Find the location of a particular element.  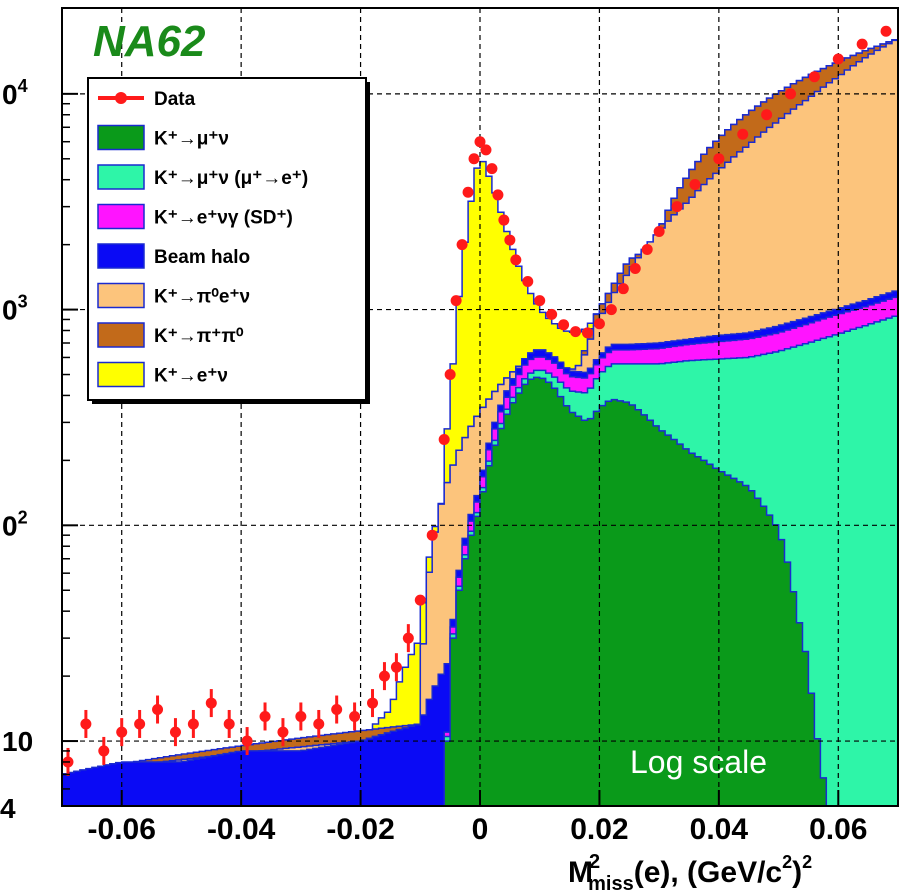

y-tick-label-3: 04 is located at coordinates (15, 93).